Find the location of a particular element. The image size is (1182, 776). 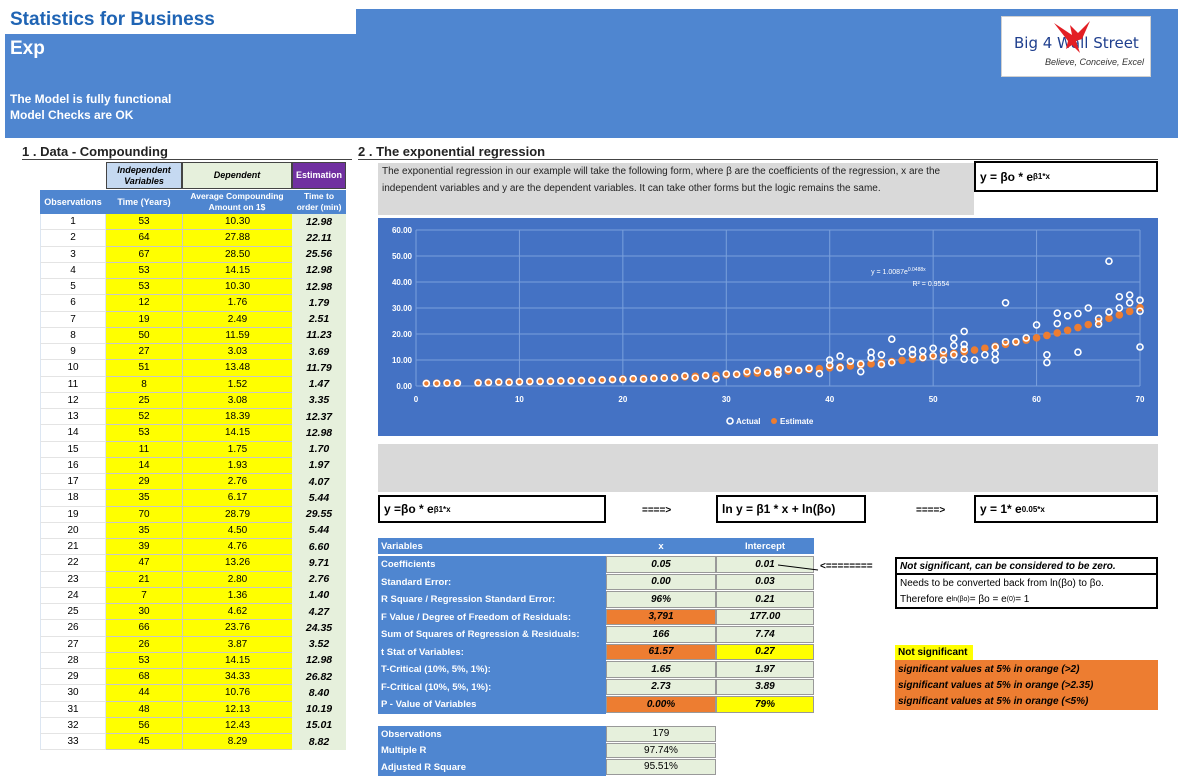

table-row: 18 35 6.17 5.44 is located at coordinates (193, 498).